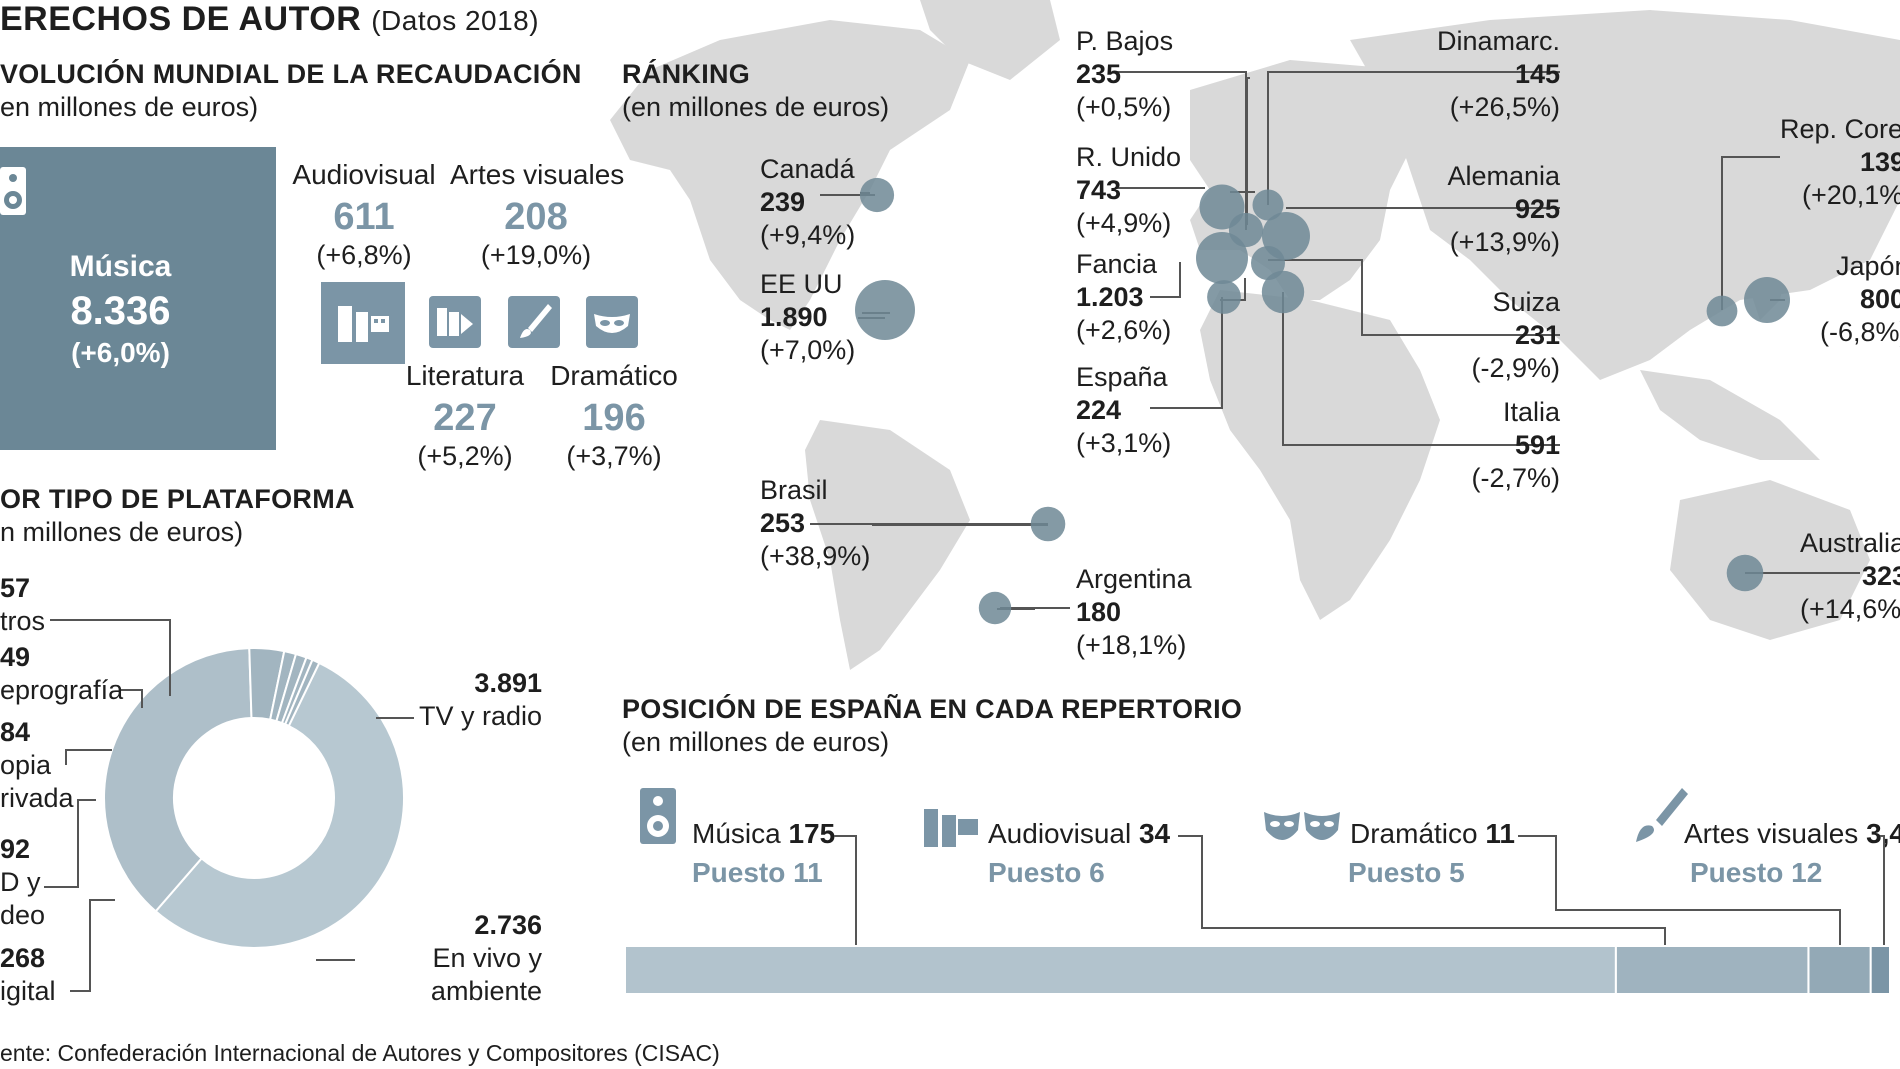  What do you see at coordinates (812, 833) in the screenshot?
I see `rep-musica-value: 175` at bounding box center [812, 833].